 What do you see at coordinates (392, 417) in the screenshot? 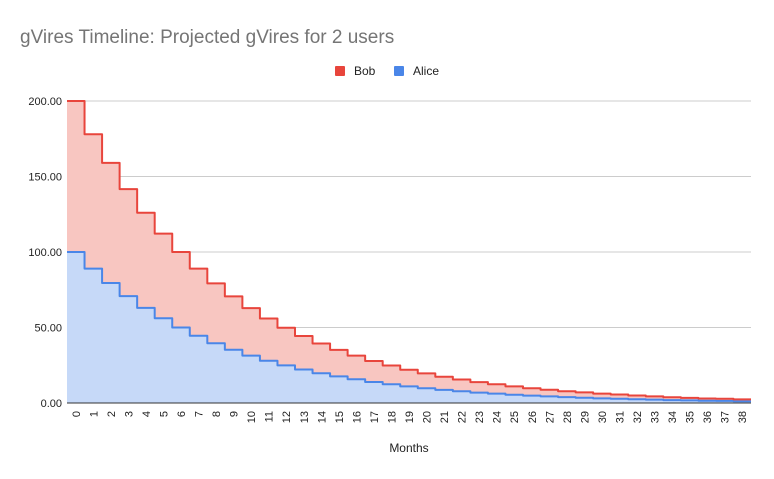
I see `x-tick-label: 18` at bounding box center [392, 417].